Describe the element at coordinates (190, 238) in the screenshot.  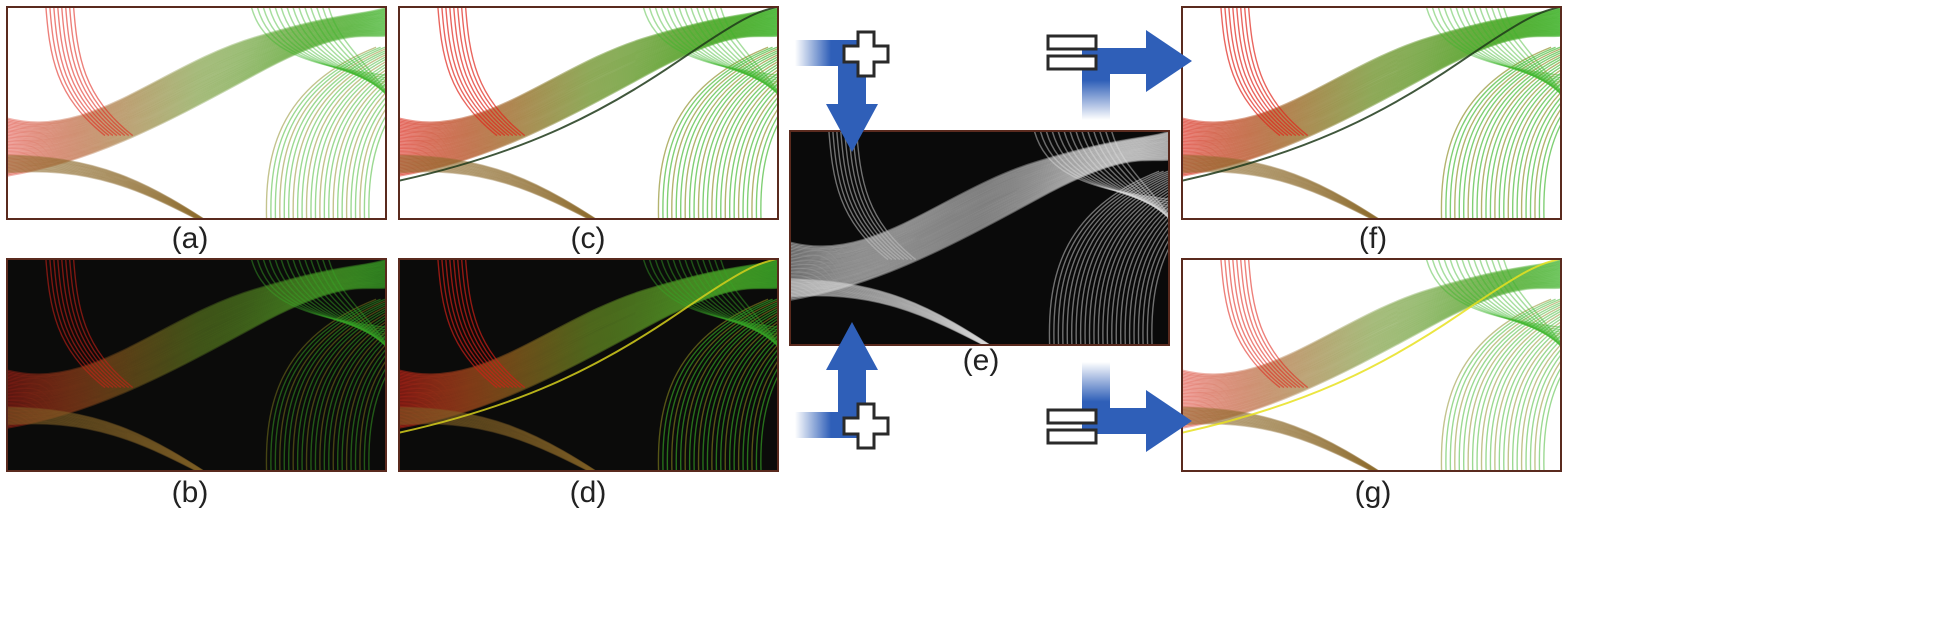
I see `caption-a: (a)` at that location.